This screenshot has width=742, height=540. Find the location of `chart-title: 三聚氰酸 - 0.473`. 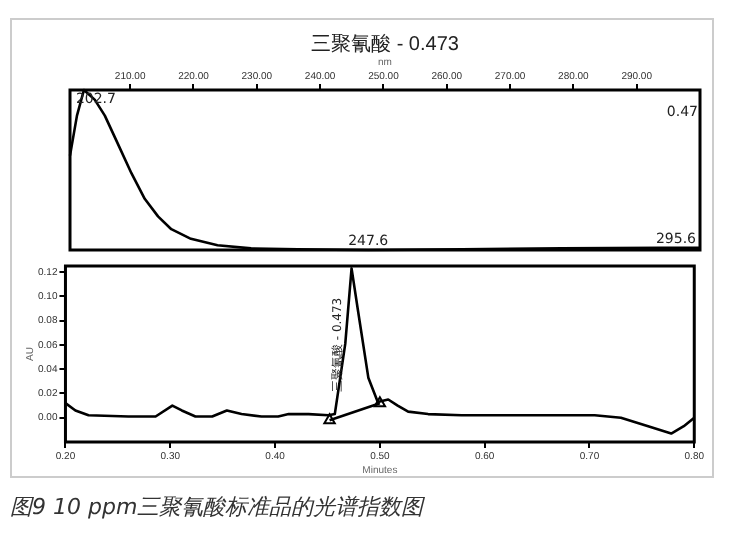

chart-title: 三聚氰酸 - 0.473 is located at coordinates (385, 43).